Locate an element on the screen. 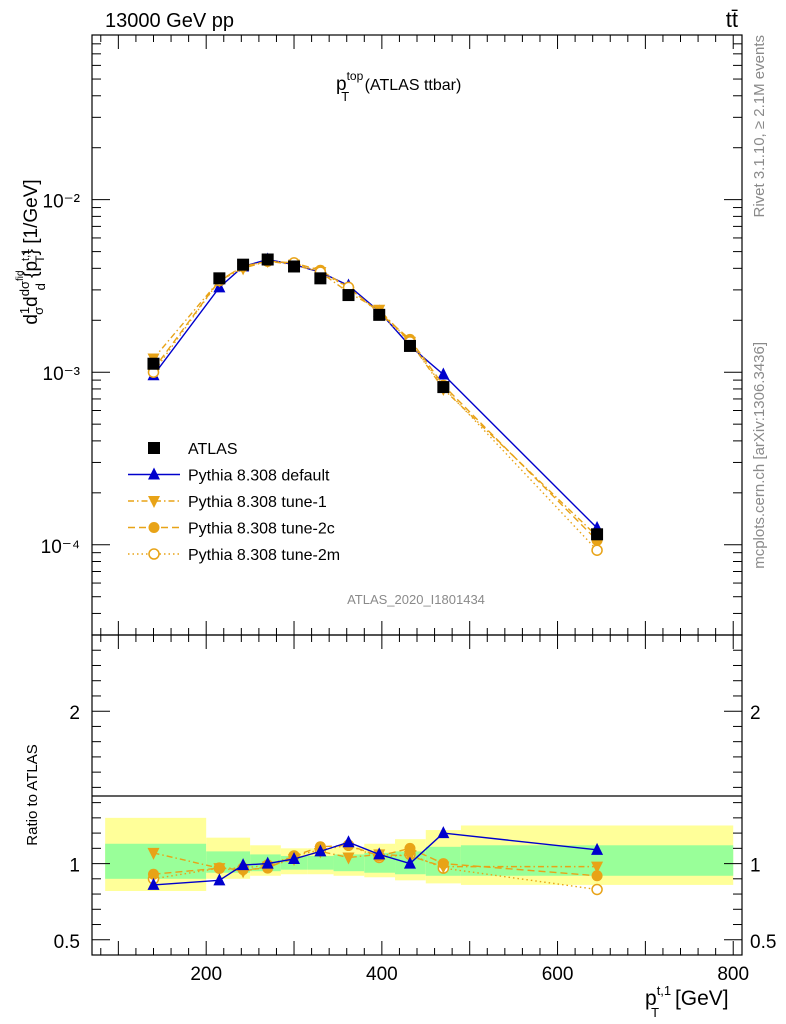 The height and width of the screenshot is (1024, 786). ratio-y-tick-label-right: 1 is located at coordinates (755, 866).